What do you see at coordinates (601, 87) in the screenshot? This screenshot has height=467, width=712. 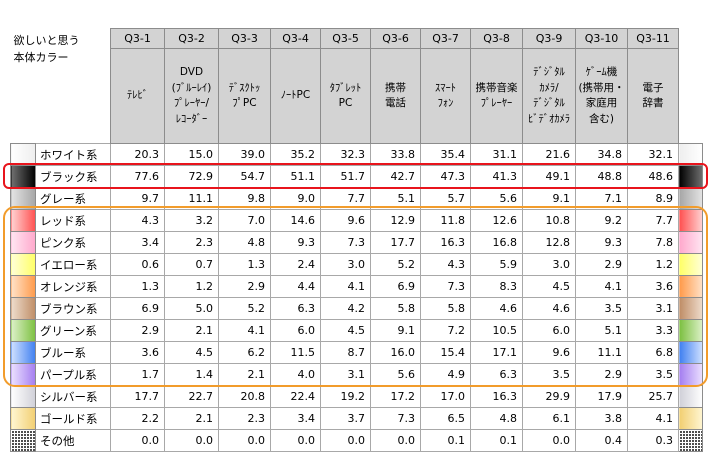 I see `column-device-label-line: (携帯用・` at bounding box center [601, 87].